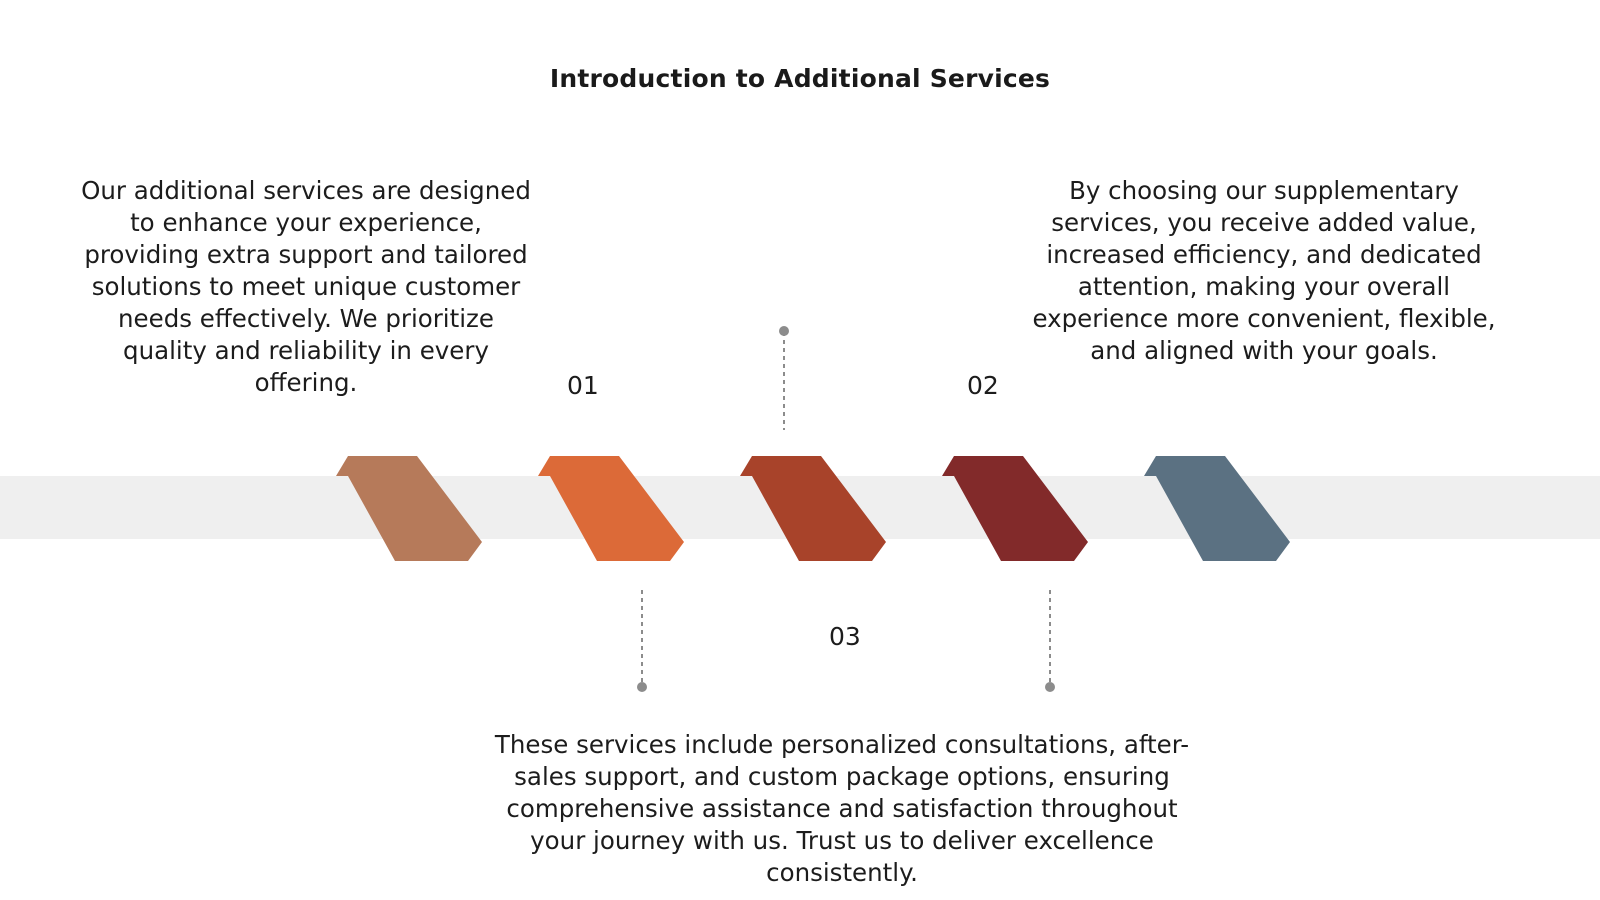 This screenshot has width=1600, height=900. I want to click on step-1-number: 01, so click(583, 385).